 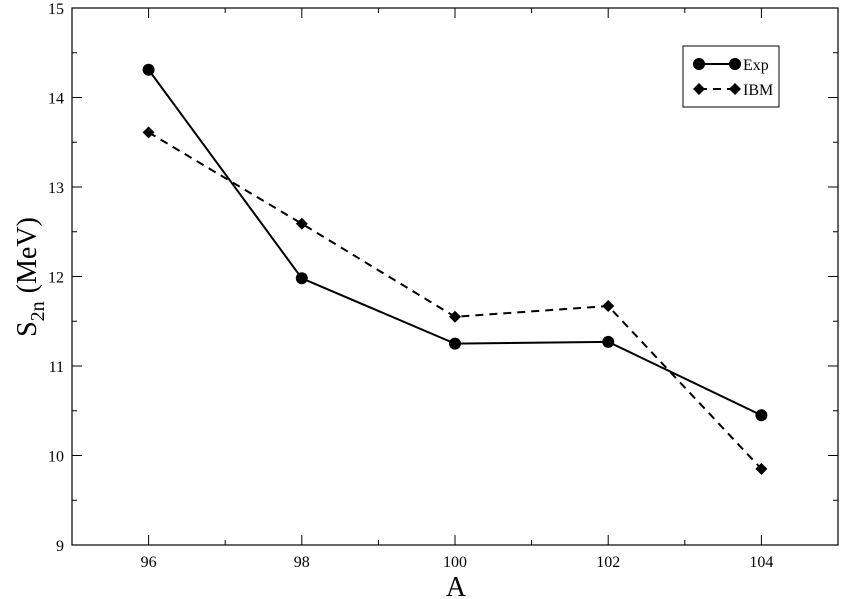 What do you see at coordinates (149, 562) in the screenshot?
I see `x-tick-label: 96` at bounding box center [149, 562].